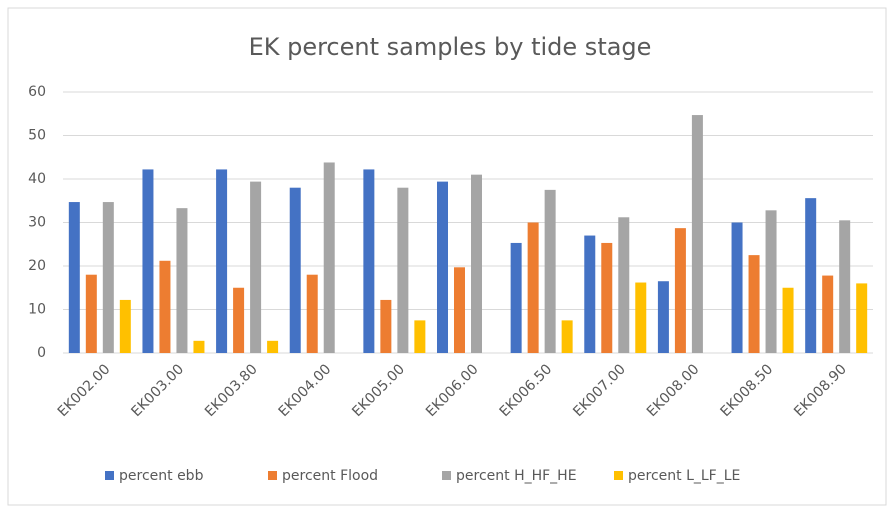 The image size is (887, 506). I want to click on y-tick-label: 30, so click(37, 223).